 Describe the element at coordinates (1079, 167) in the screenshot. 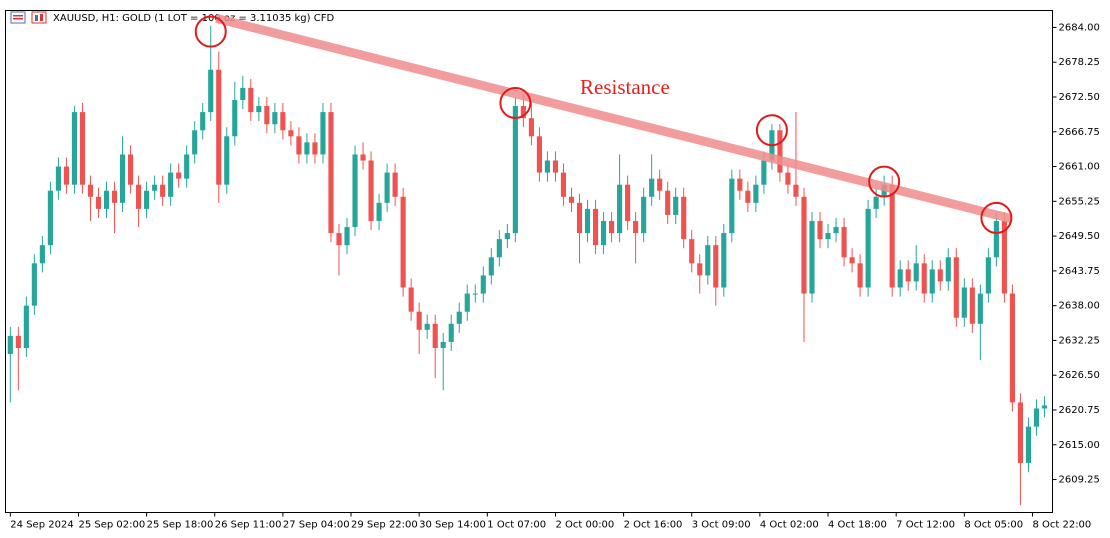

I see `y-tick-label: 2661.00` at that location.